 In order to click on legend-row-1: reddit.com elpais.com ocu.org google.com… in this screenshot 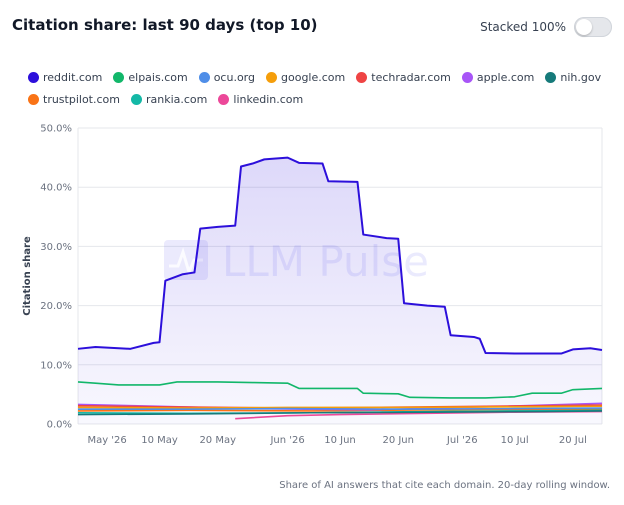, I will do `click(318, 77)`.